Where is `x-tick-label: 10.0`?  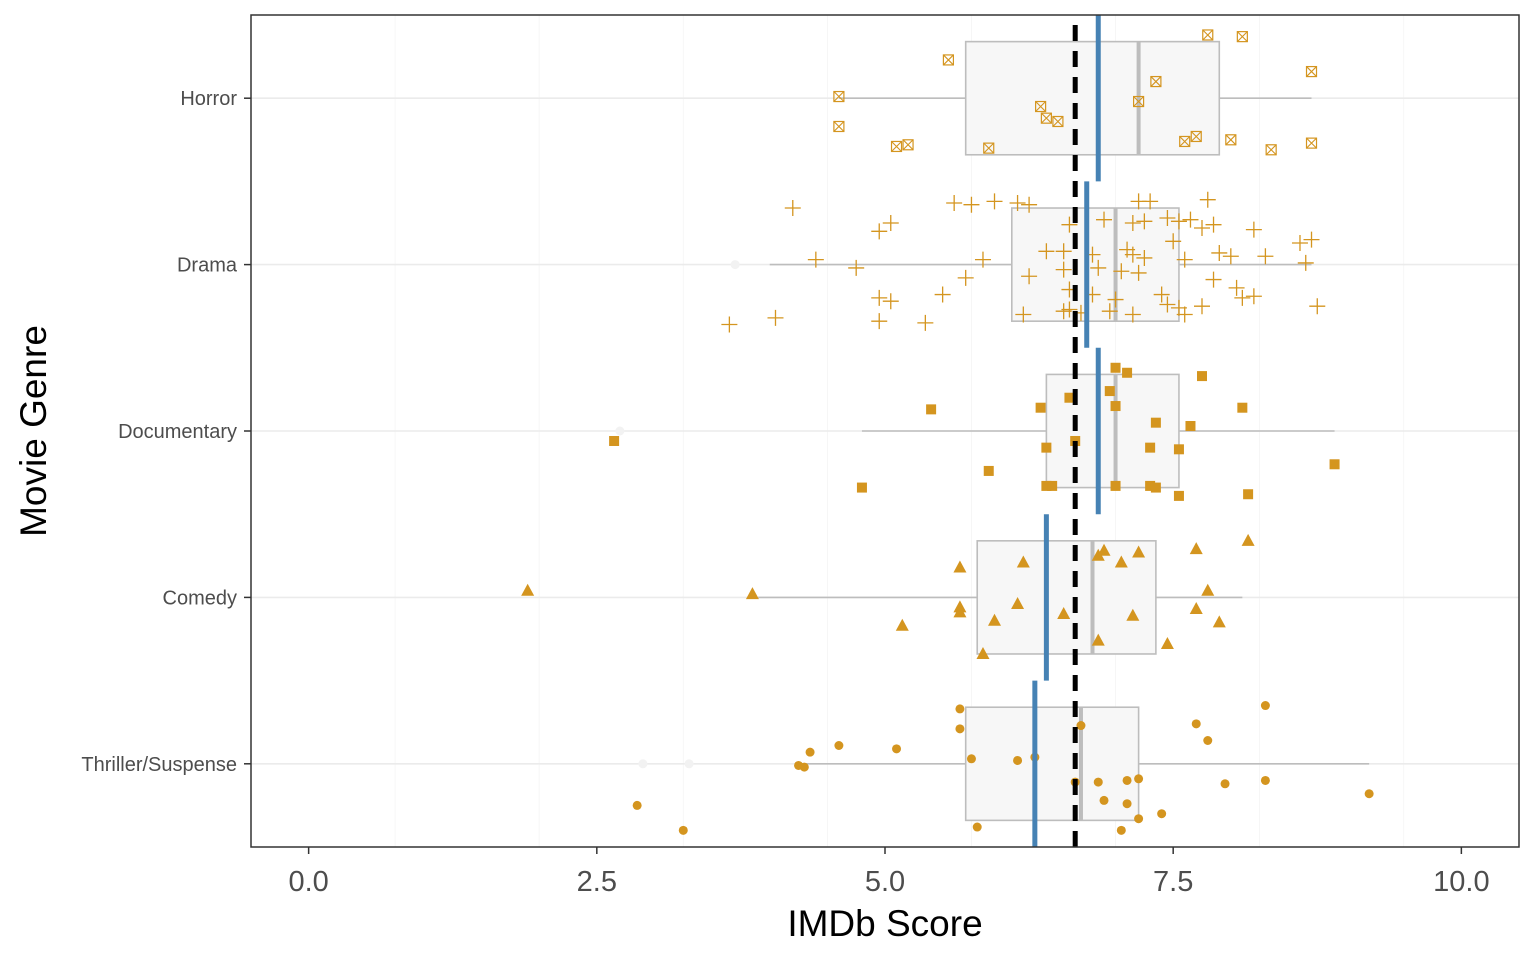
x-tick-label: 10.0 is located at coordinates (1461, 882).